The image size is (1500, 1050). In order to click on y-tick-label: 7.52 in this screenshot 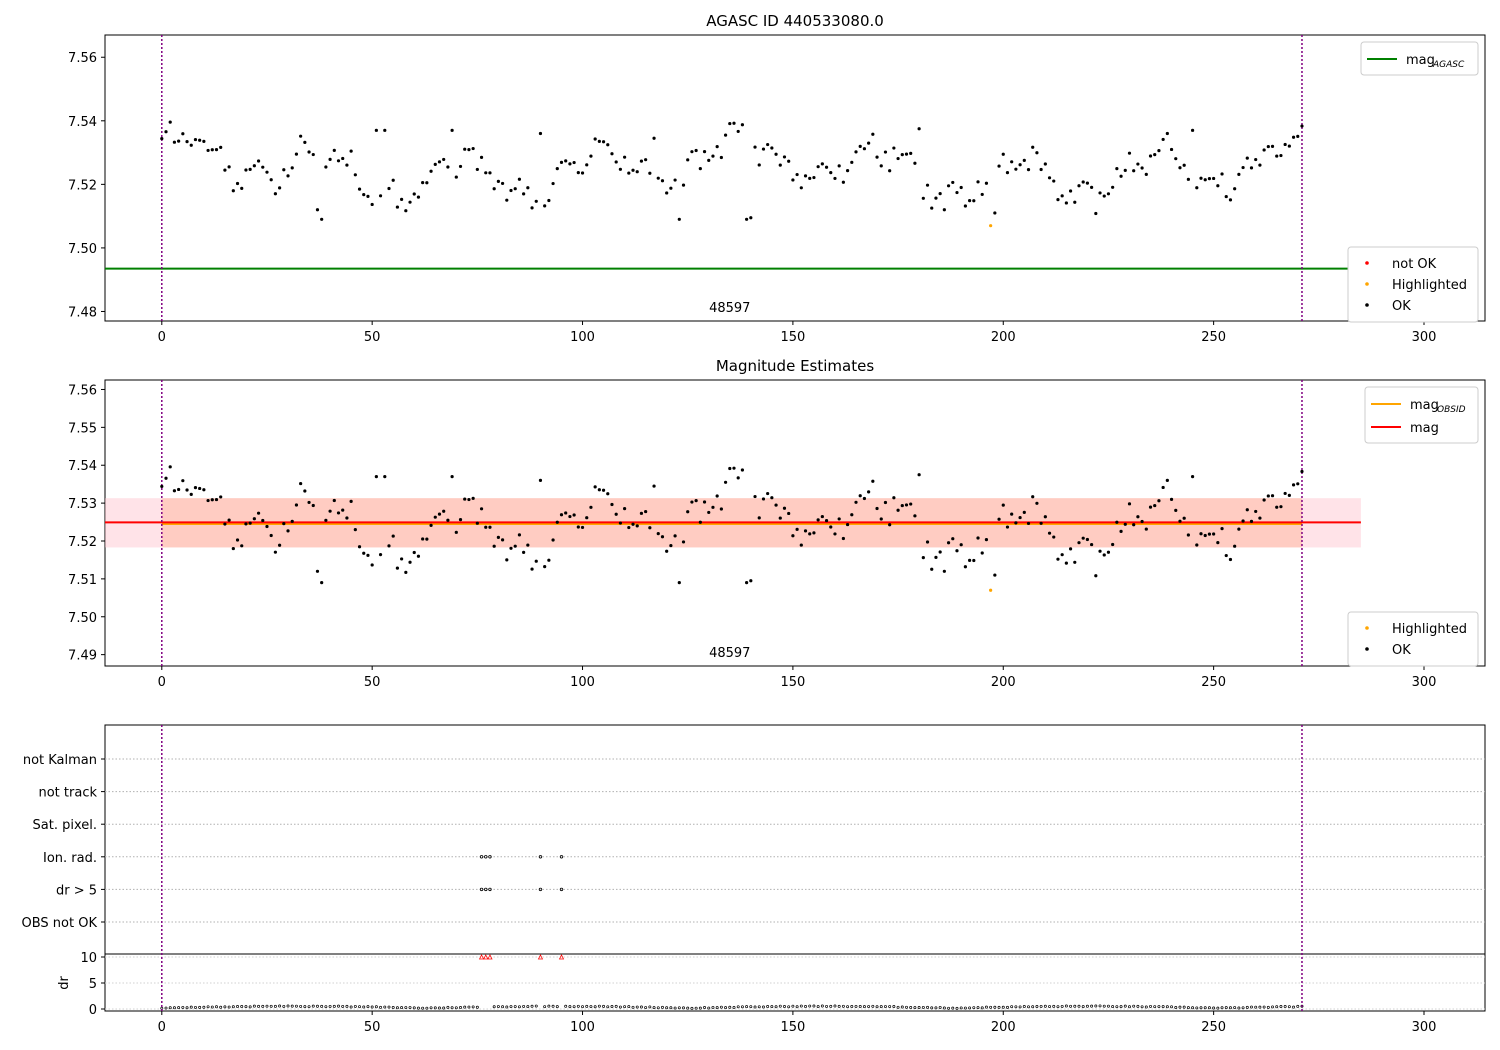, I will do `click(82, 185)`.